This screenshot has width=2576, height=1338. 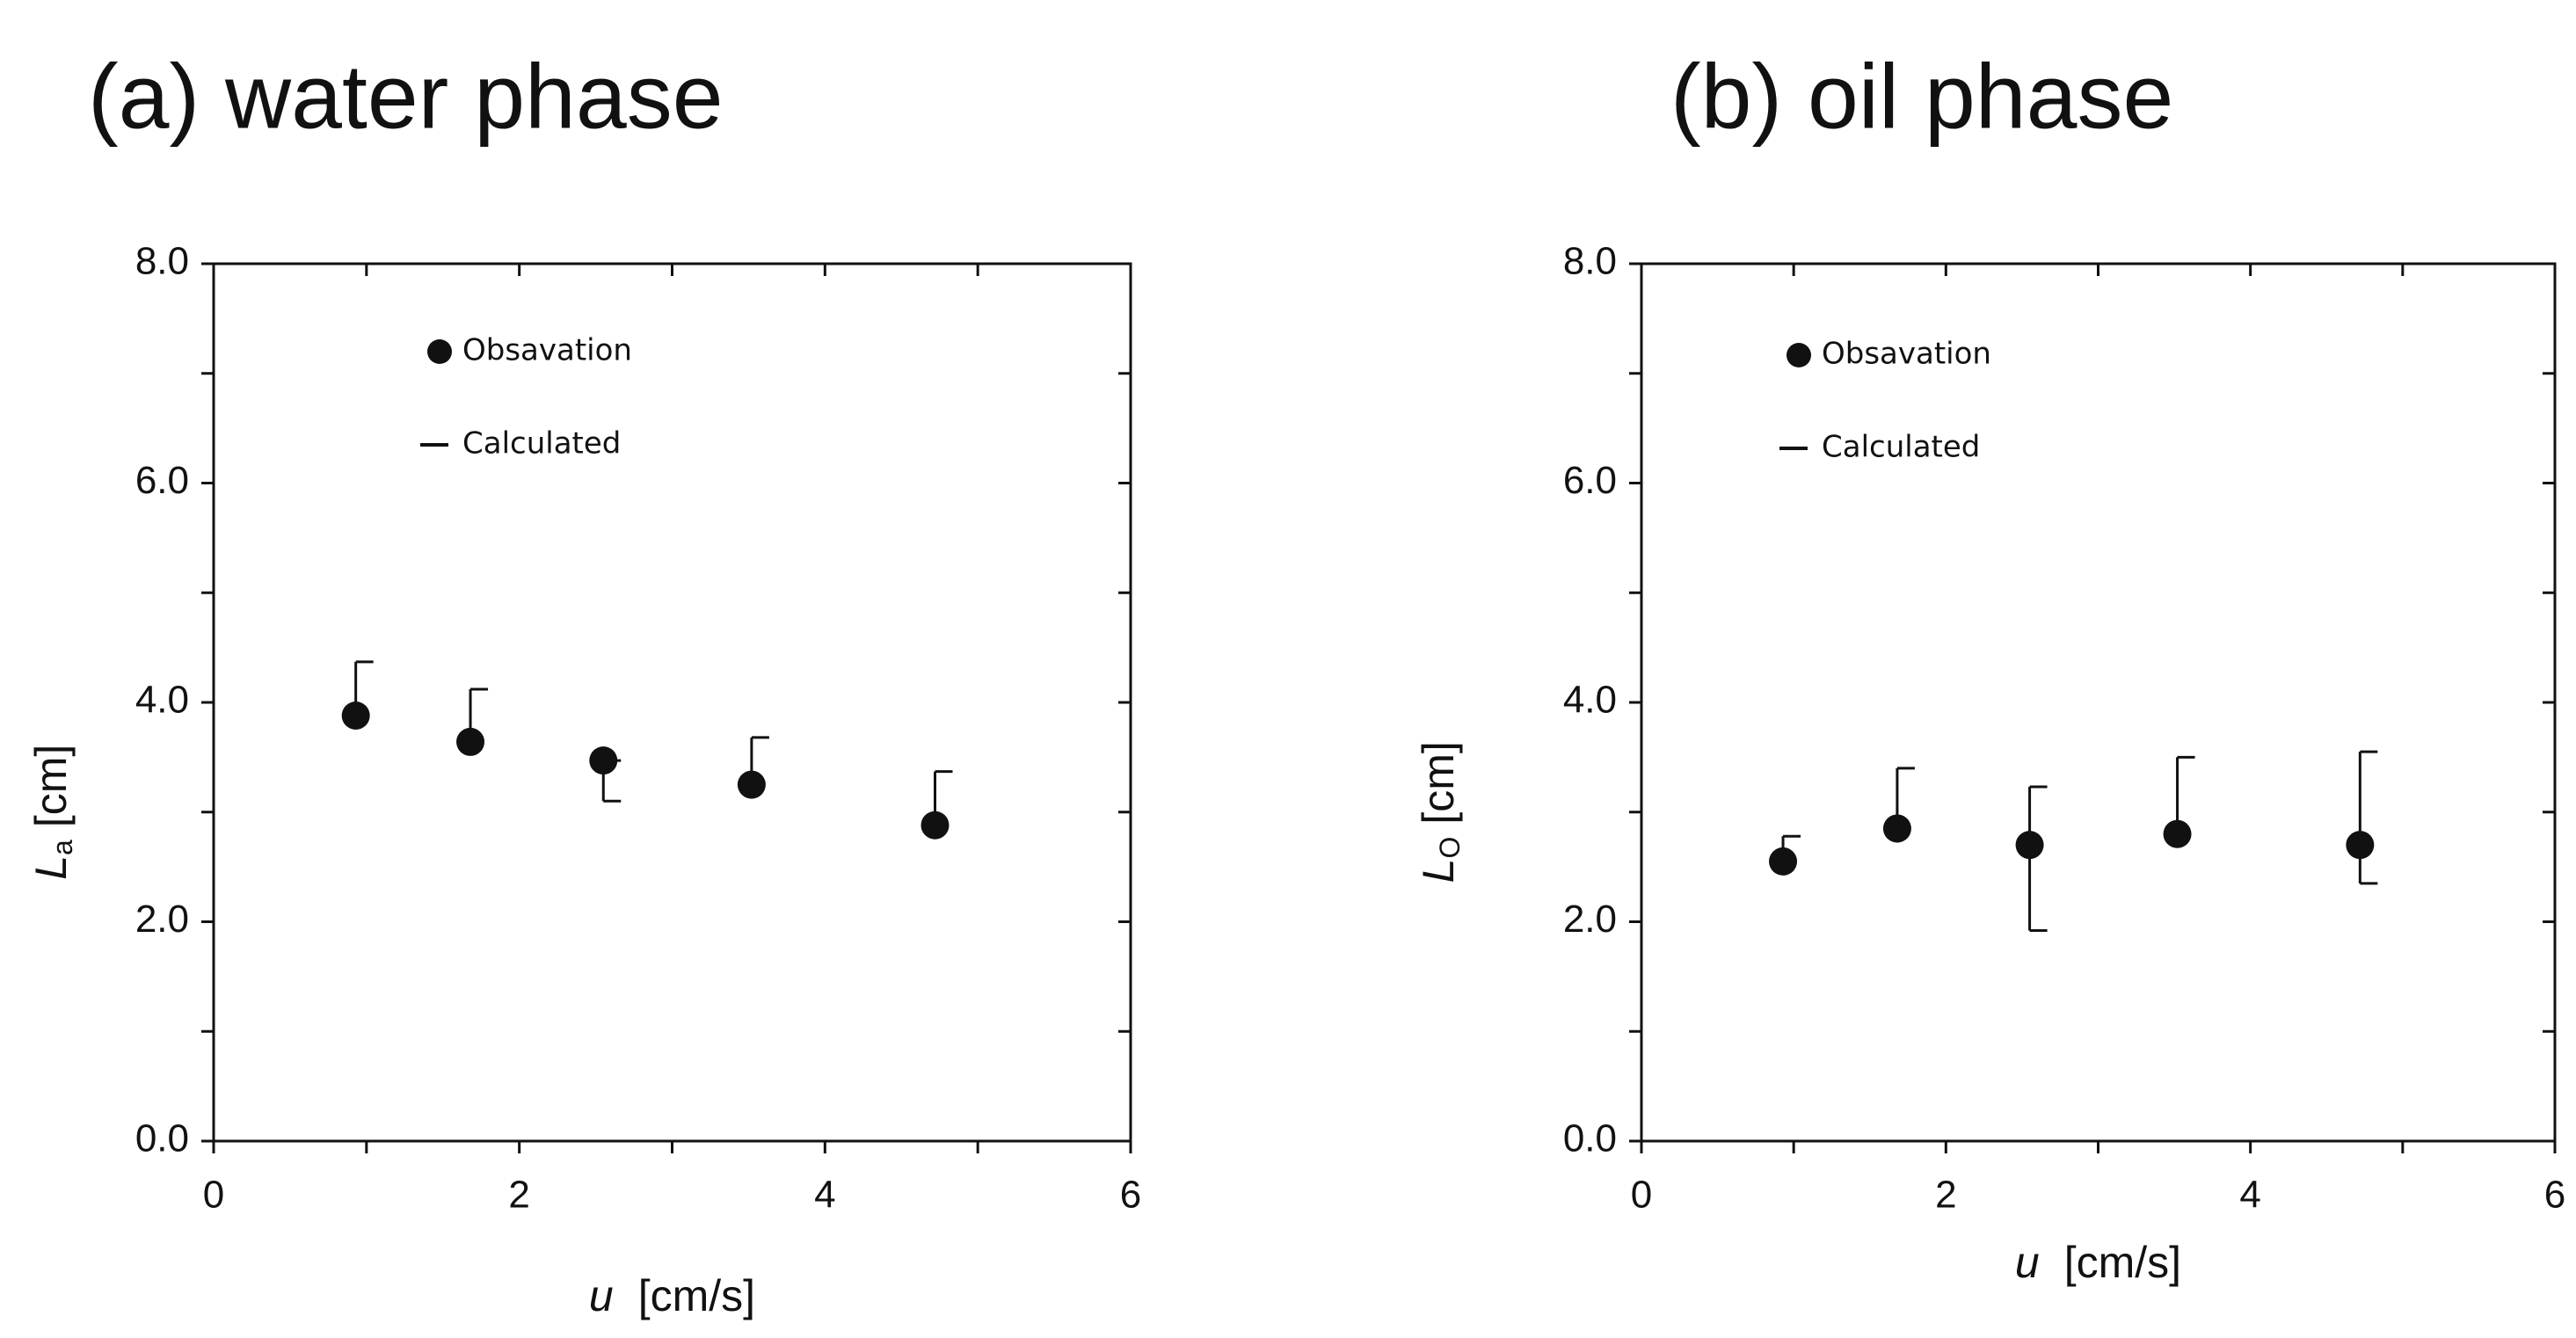 I want to click on y-axis-label: La [cm], so click(x=52, y=812).